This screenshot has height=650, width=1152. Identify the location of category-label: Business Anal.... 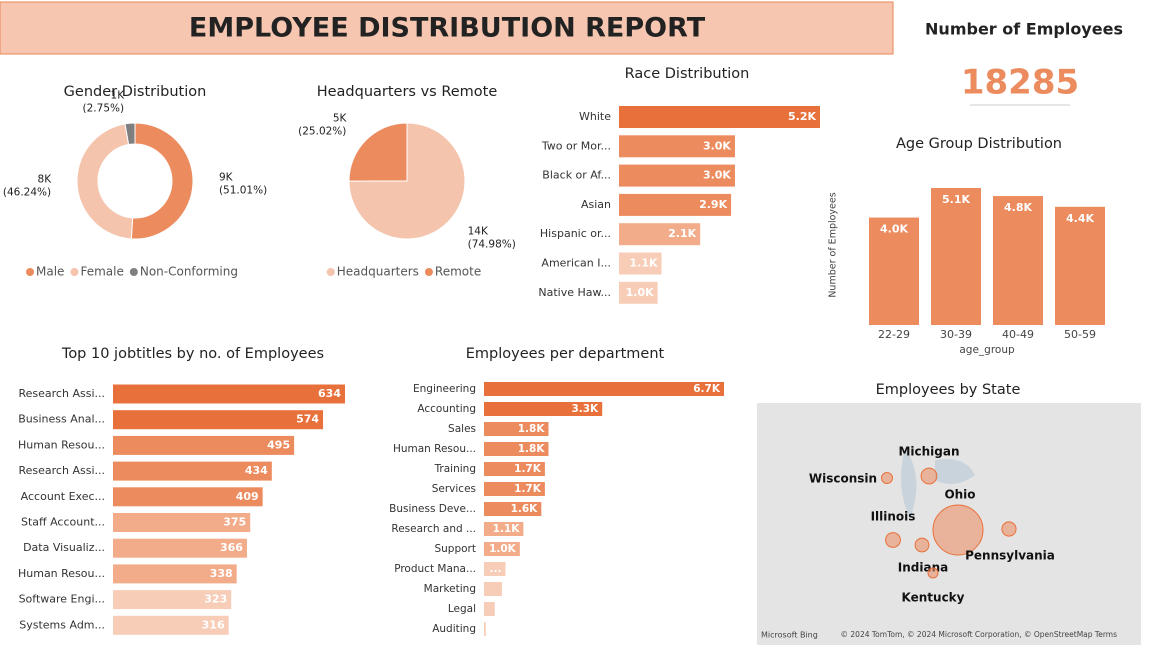
(61, 419).